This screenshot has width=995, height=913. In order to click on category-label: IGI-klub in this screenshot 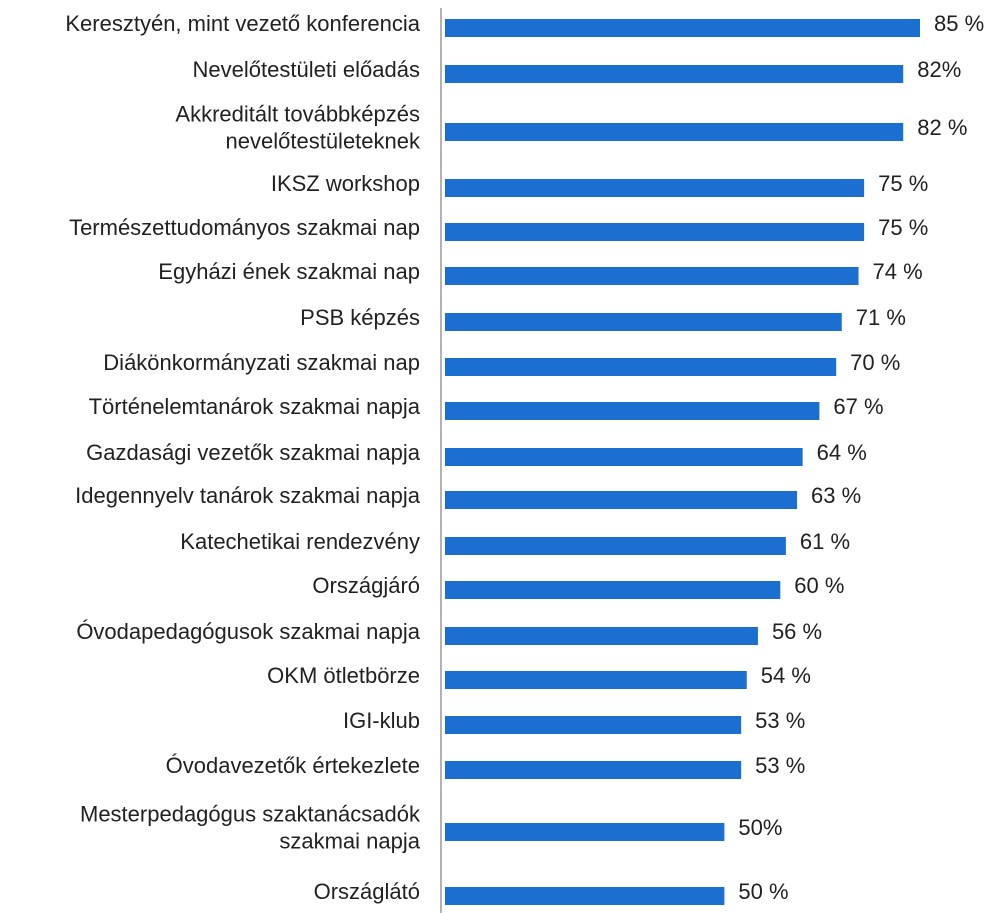, I will do `click(381, 720)`.